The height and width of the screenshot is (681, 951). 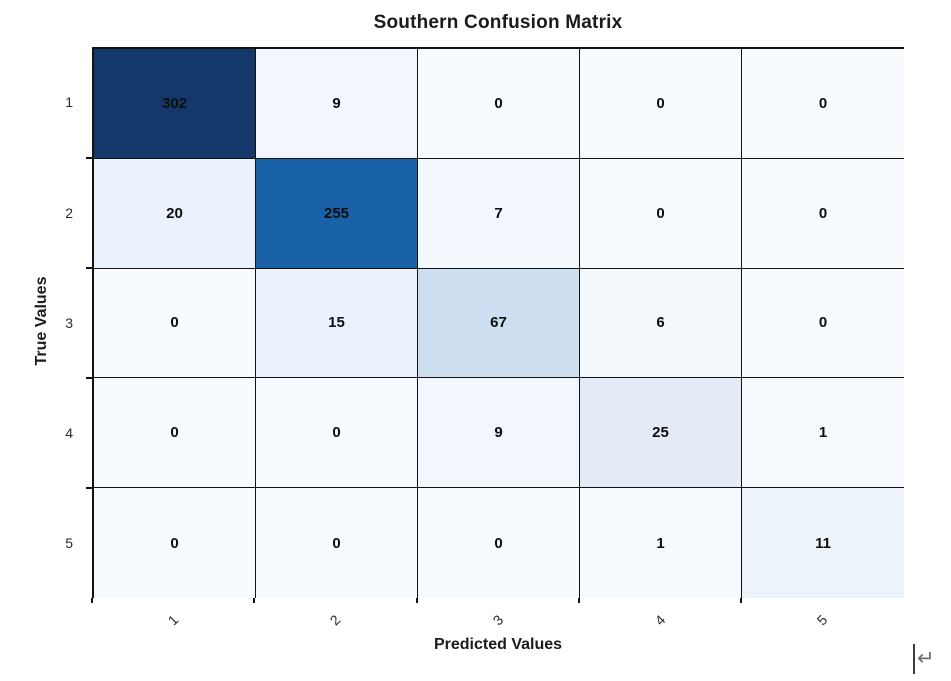 I want to click on y-tick-label: 1, so click(x=69, y=102).